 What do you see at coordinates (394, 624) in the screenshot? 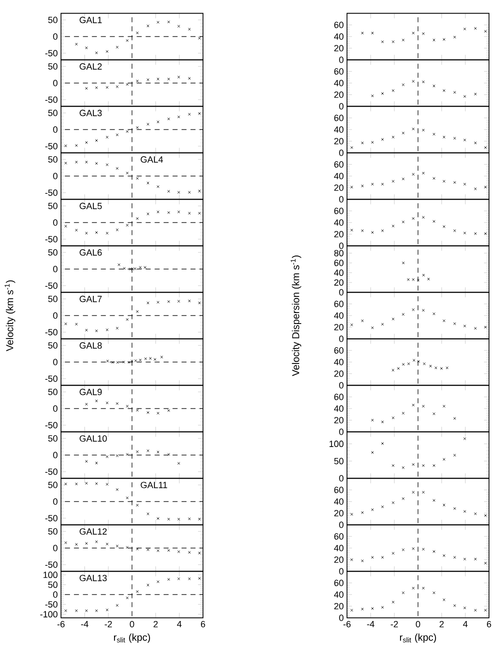
I see `x-tick-label: -2` at bounding box center [394, 624].